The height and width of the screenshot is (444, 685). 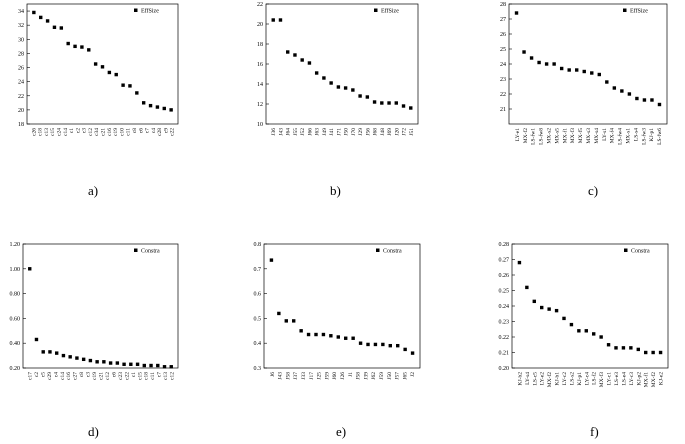 I want to click on x-tick-label-b: J43, so click(x=281, y=132).